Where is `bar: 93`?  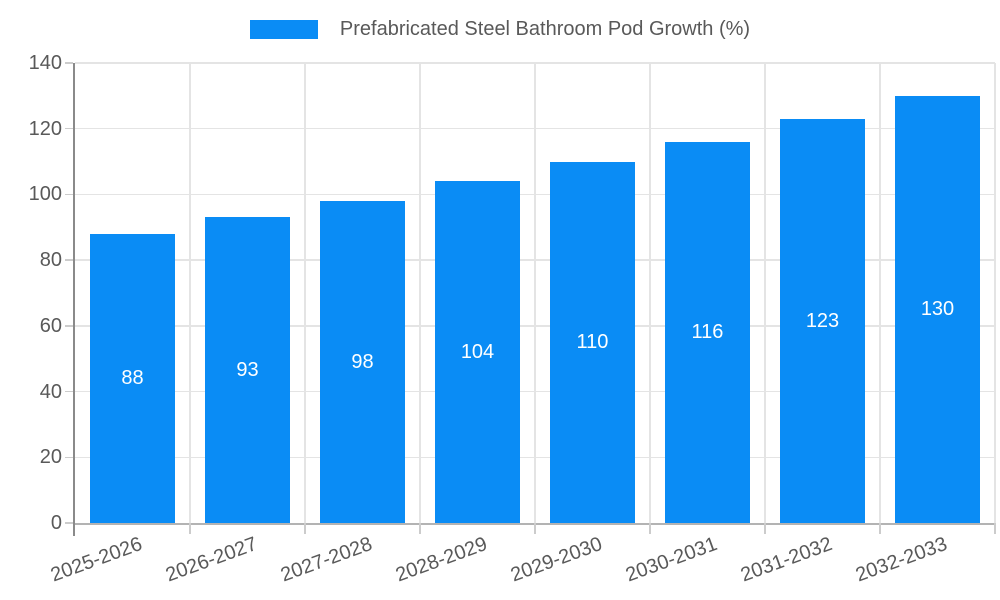 bar: 93 is located at coordinates (247, 370).